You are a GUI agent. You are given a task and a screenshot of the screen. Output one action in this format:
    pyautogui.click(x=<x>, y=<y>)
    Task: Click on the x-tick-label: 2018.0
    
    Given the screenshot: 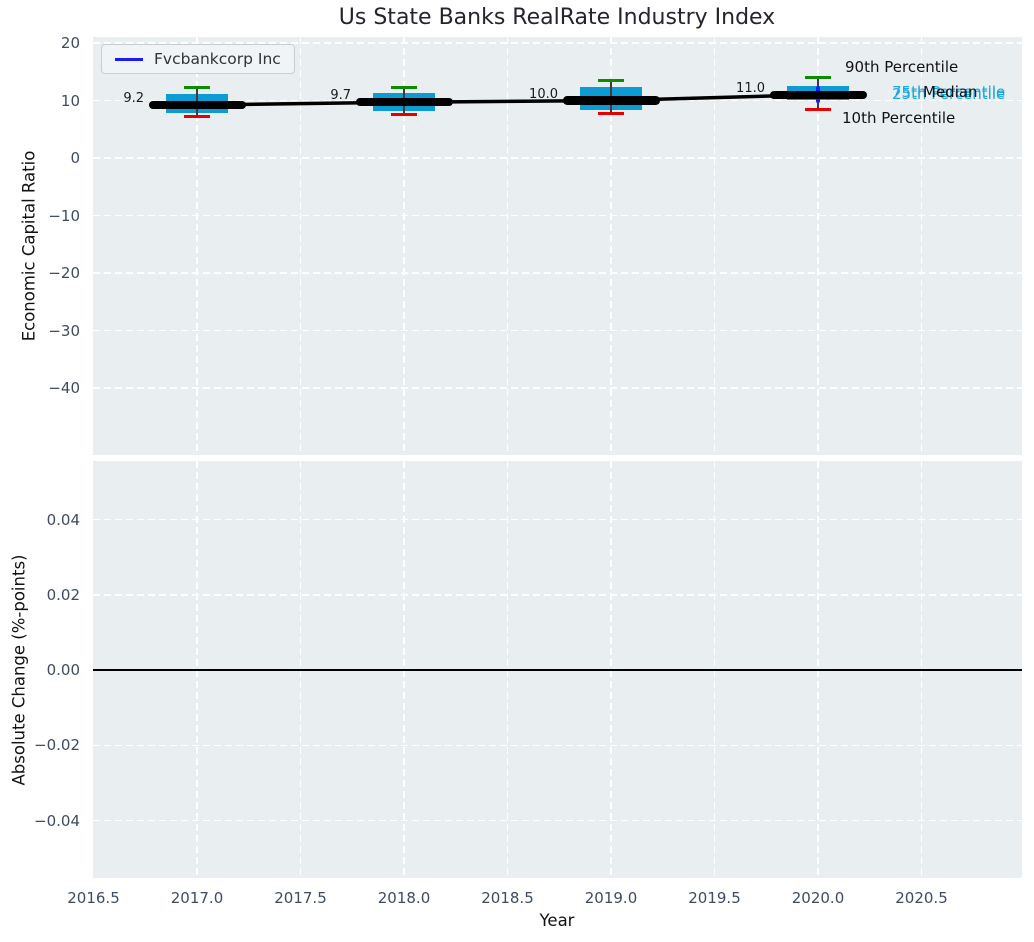 What is the action you would take?
    pyautogui.click(x=404, y=898)
    